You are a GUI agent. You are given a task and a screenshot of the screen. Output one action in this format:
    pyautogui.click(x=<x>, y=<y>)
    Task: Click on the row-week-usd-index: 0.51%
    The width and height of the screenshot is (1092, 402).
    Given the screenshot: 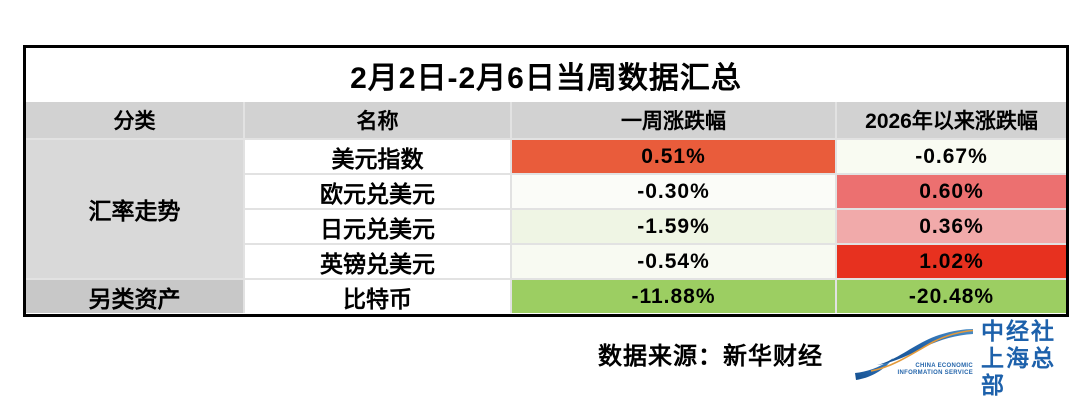 What is the action you would take?
    pyautogui.click(x=673, y=156)
    